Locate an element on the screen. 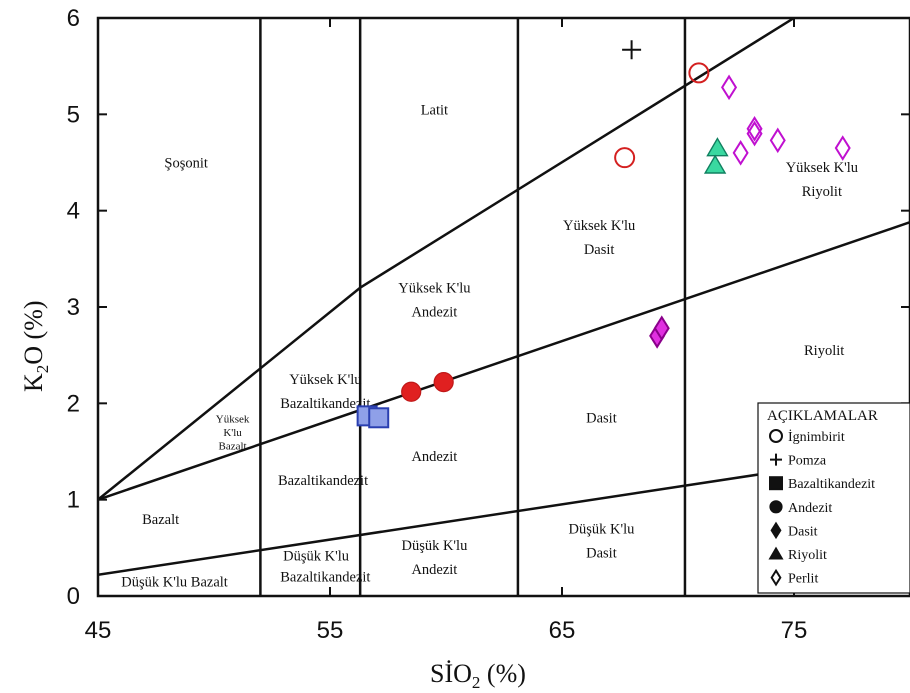 This screenshot has height=693, width=910. legend-box is located at coordinates (833, 498).